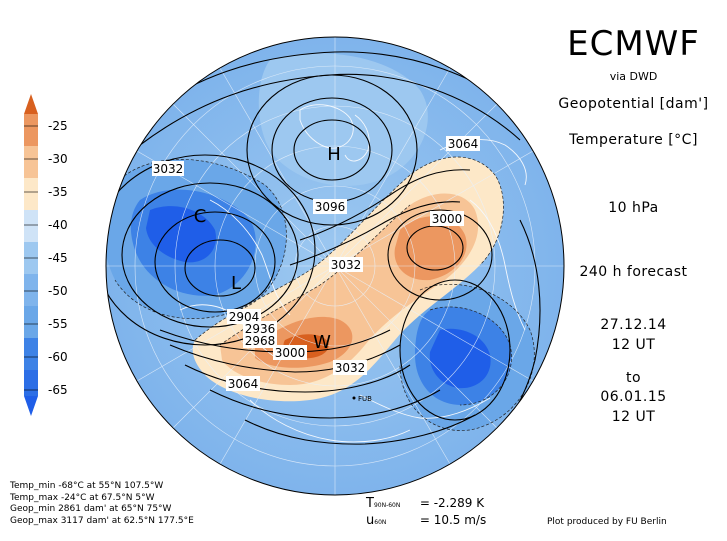  What do you see at coordinates (633, 44) in the screenshot?
I see `model-title: ECMWF` at bounding box center [633, 44].